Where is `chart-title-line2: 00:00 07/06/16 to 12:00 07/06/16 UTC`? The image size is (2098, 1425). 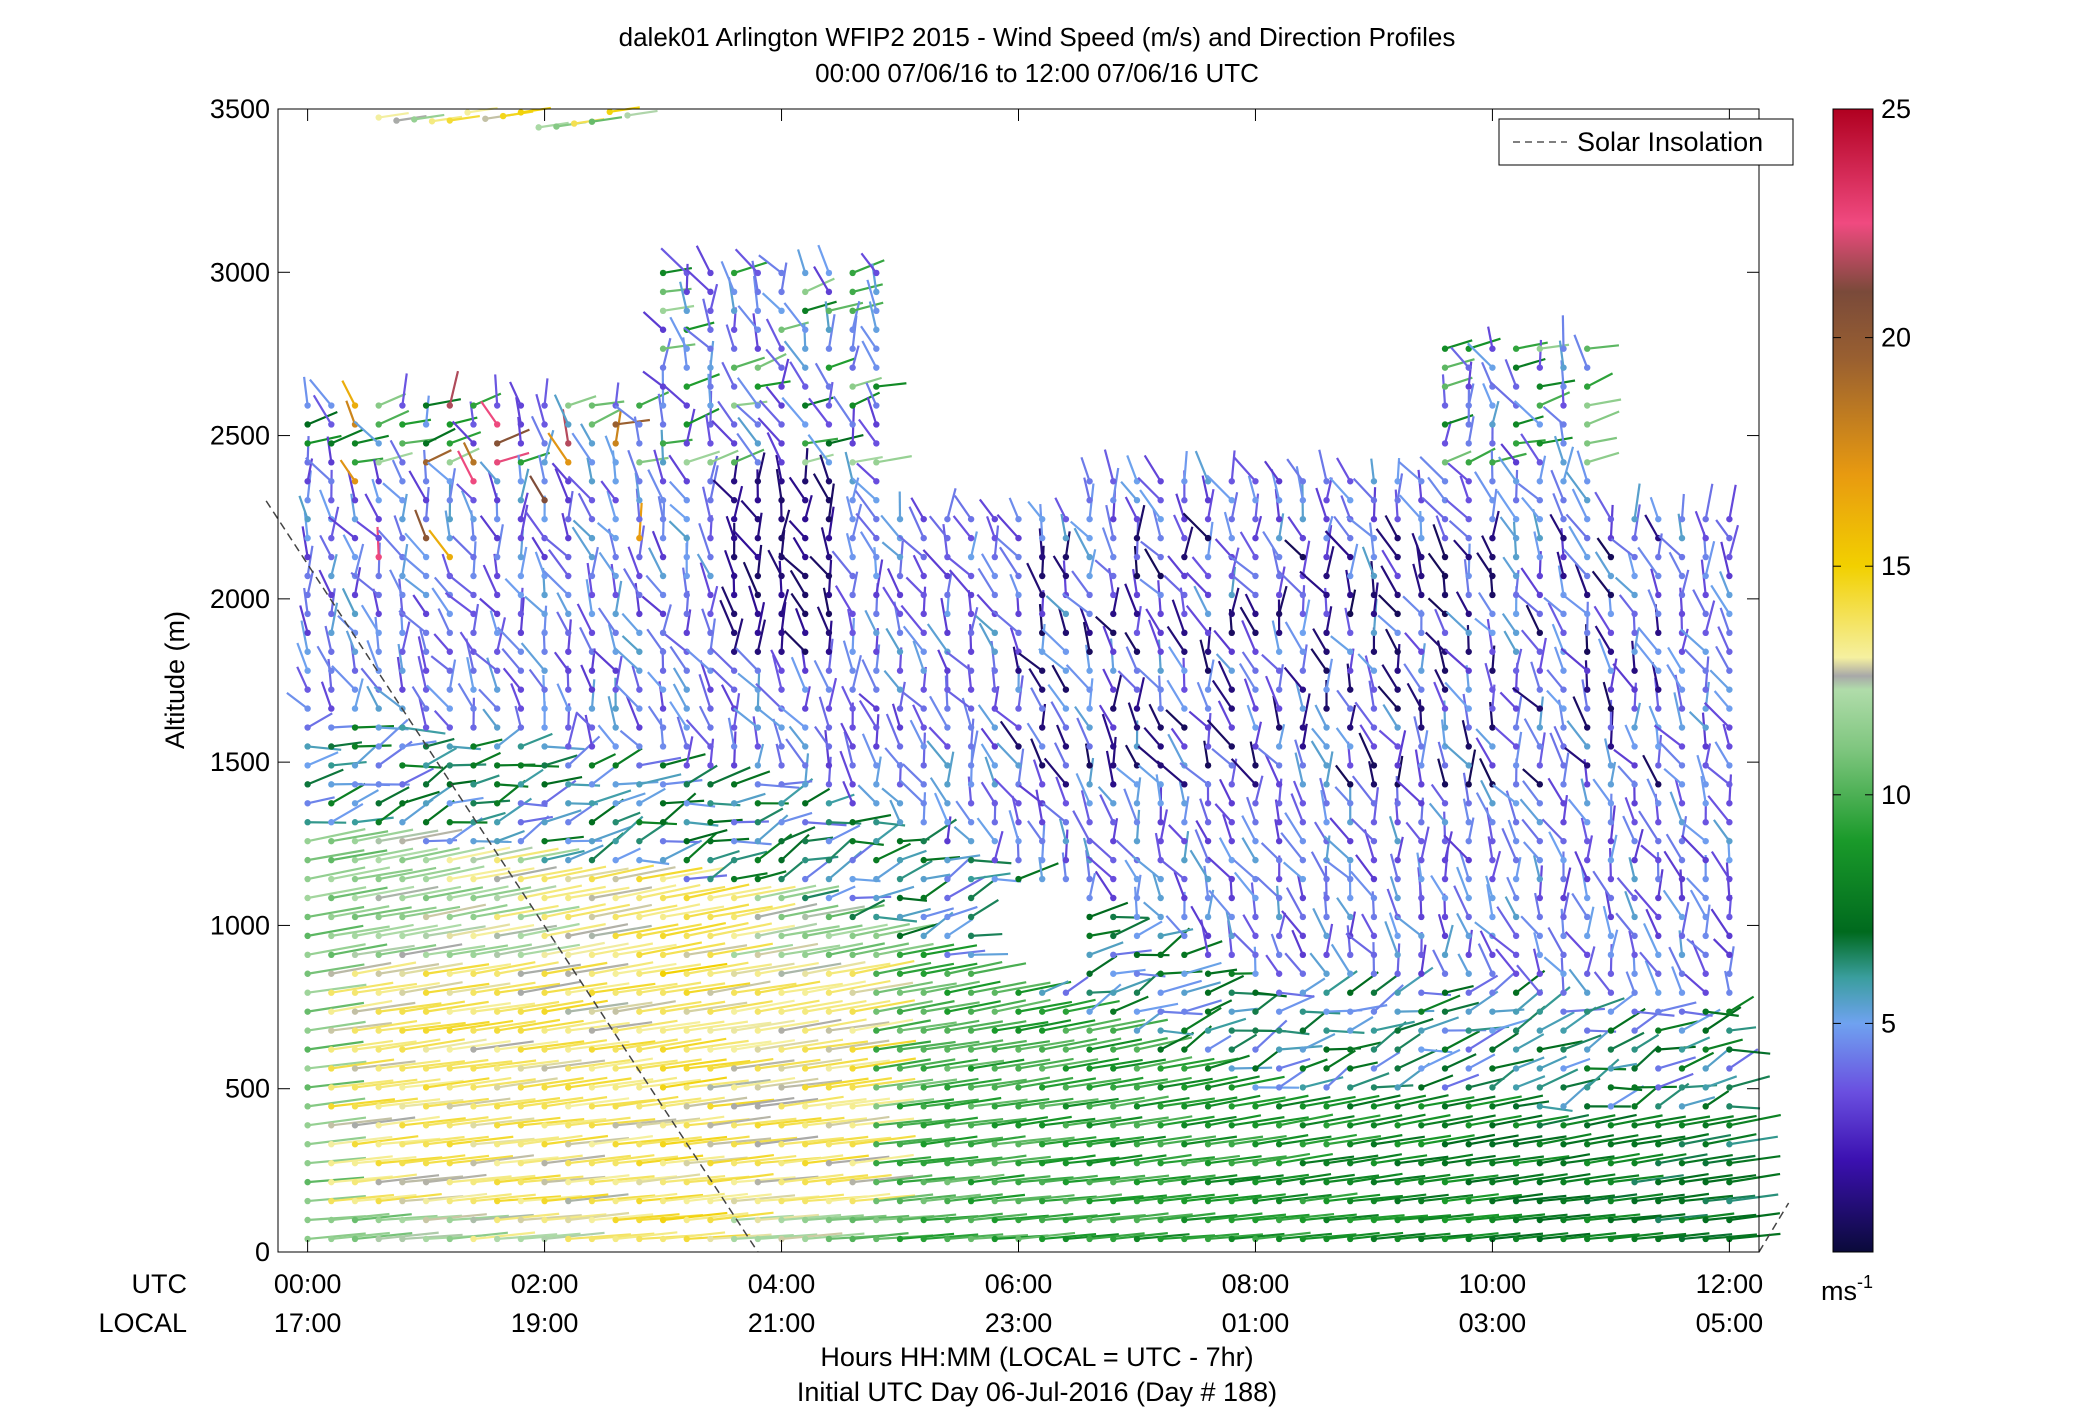 chart-title-line2: 00:00 07/06/16 to 12:00 07/06/16 UTC is located at coordinates (1037, 73).